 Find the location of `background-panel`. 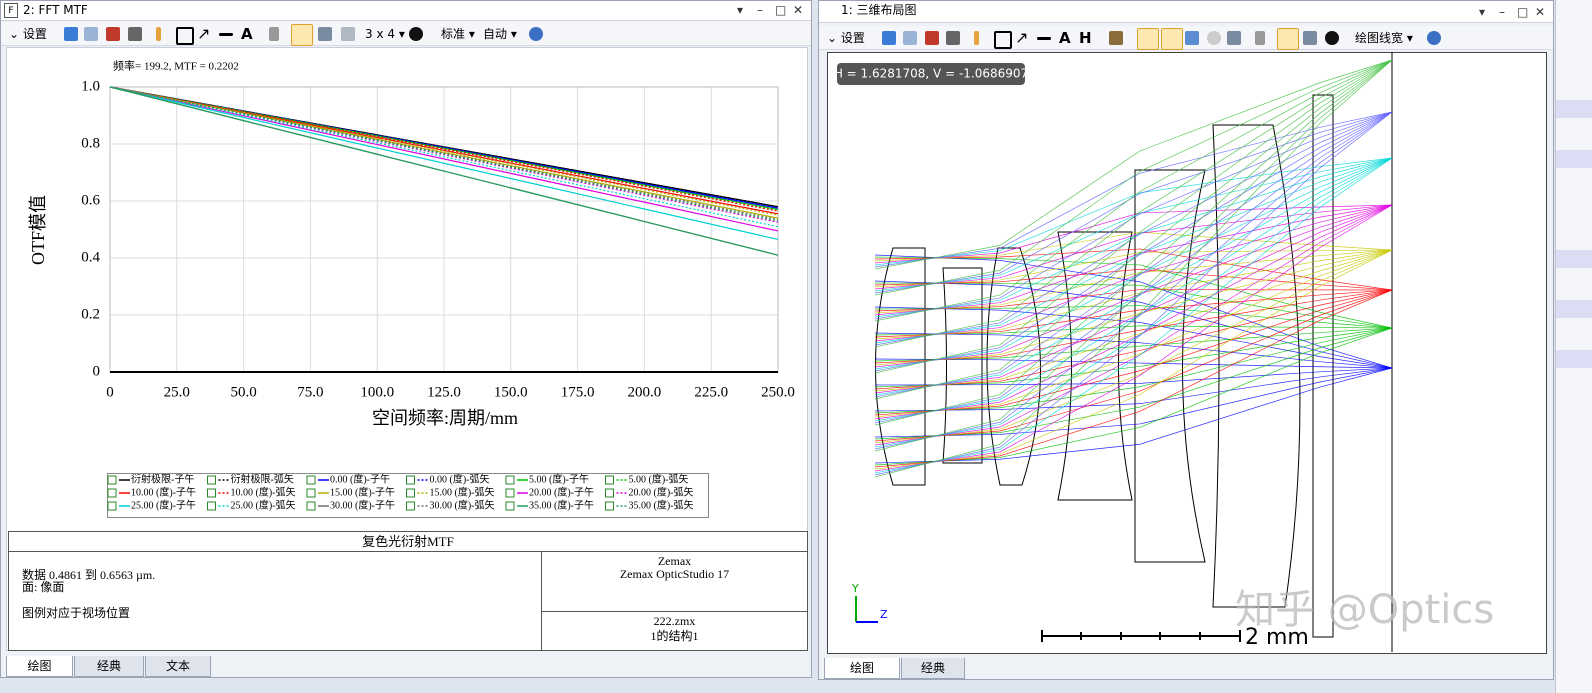

background-panel is located at coordinates (1573, 346).